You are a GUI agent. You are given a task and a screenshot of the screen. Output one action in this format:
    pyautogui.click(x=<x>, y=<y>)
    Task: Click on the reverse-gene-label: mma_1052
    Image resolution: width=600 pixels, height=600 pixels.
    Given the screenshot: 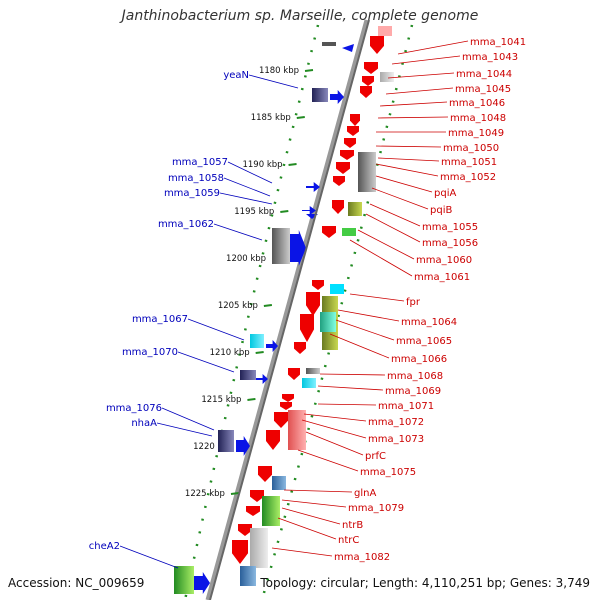 What is the action you would take?
    pyautogui.click(x=468, y=177)
    